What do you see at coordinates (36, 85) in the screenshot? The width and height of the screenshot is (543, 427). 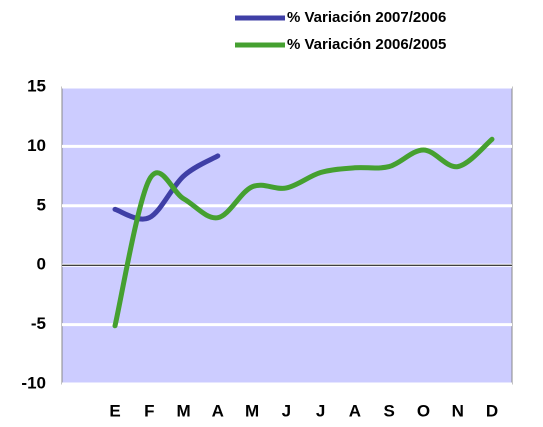 I see `y-tick-label: 15` at bounding box center [36, 85].